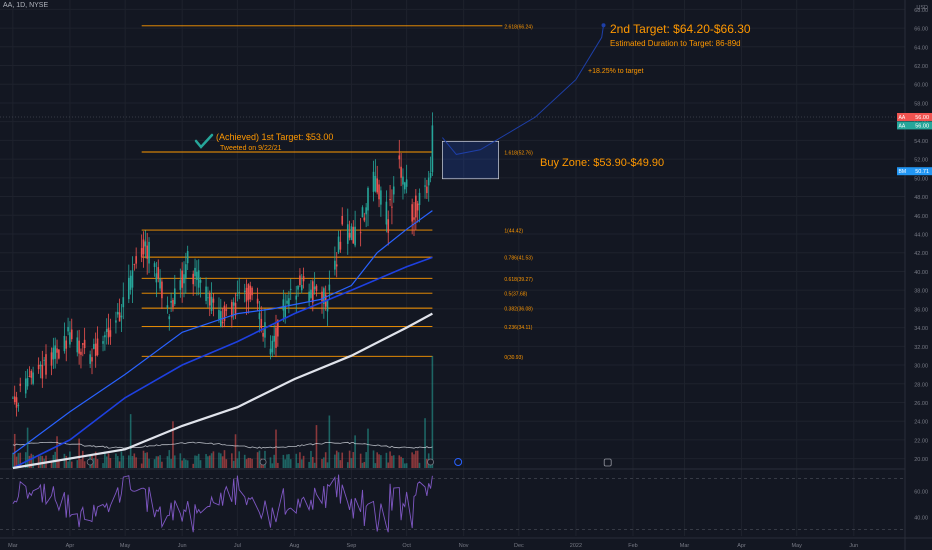 The height and width of the screenshot is (550, 932). Describe the element at coordinates (204, 141) in the screenshot. I see `checkmark-icon` at that location.